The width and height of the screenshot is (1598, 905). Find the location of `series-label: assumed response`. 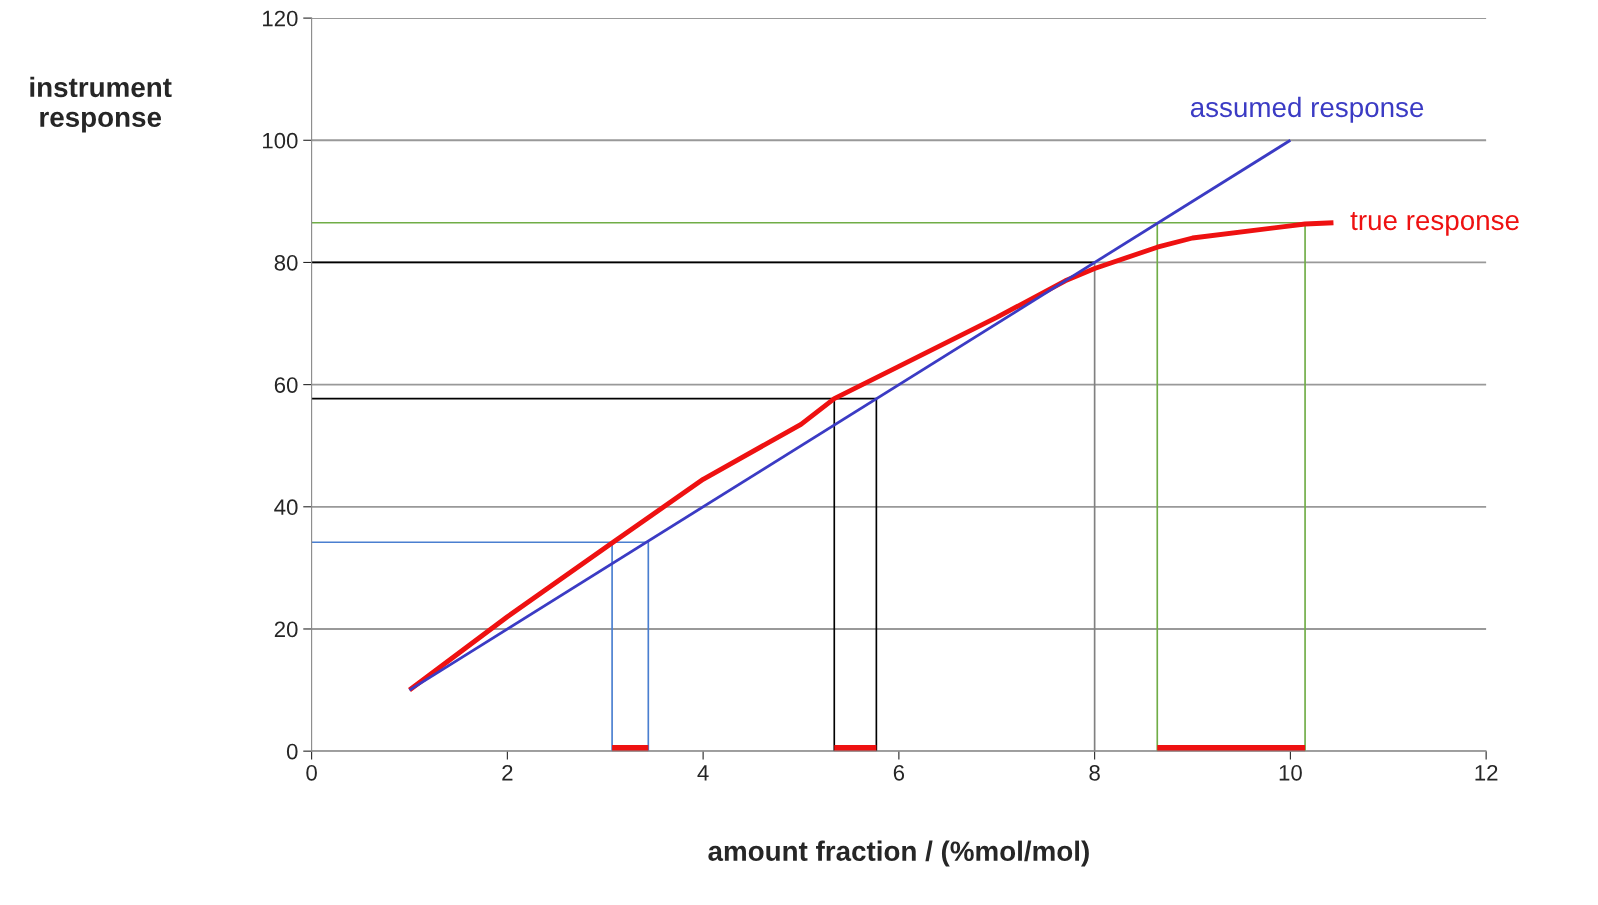

series-label: assumed response is located at coordinates (1307, 109).